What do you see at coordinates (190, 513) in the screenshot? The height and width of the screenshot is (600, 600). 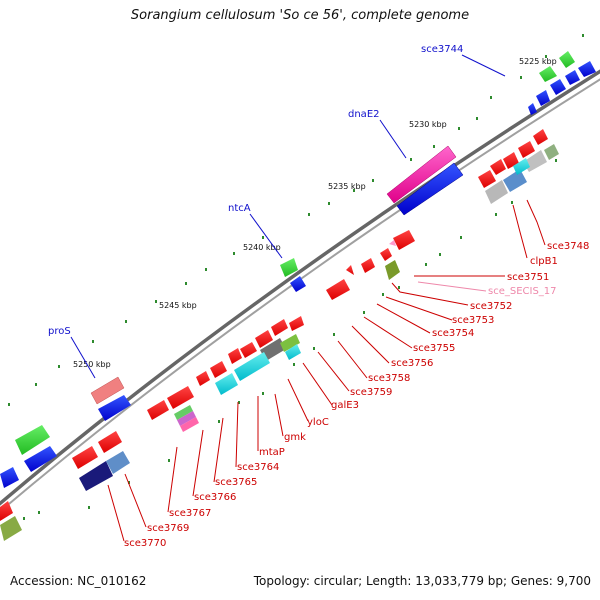 I see `gene-label: sce3767` at bounding box center [190, 513].